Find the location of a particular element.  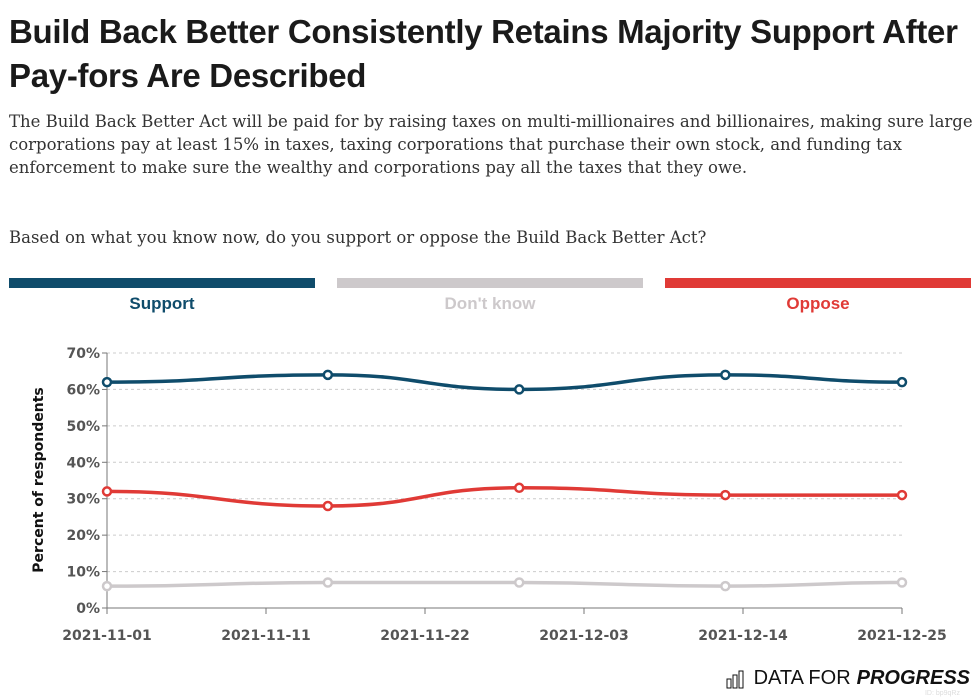

y-tick-label: 30% is located at coordinates (83, 500).